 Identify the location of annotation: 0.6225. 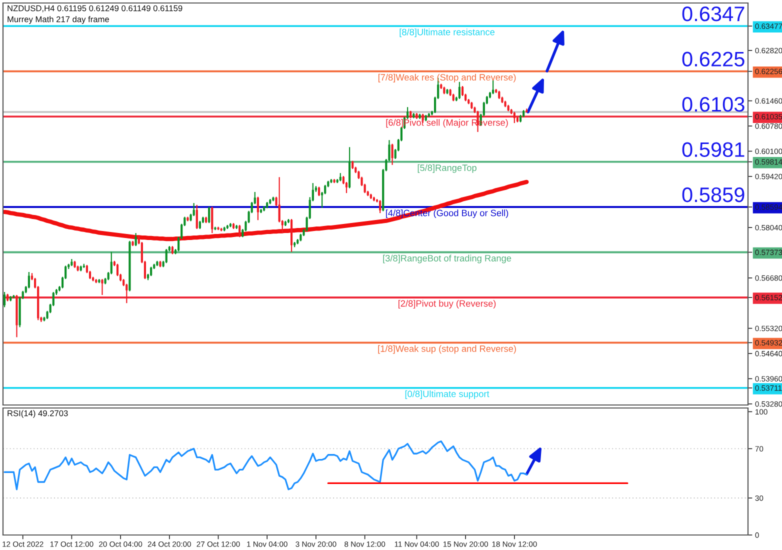
(713, 59).